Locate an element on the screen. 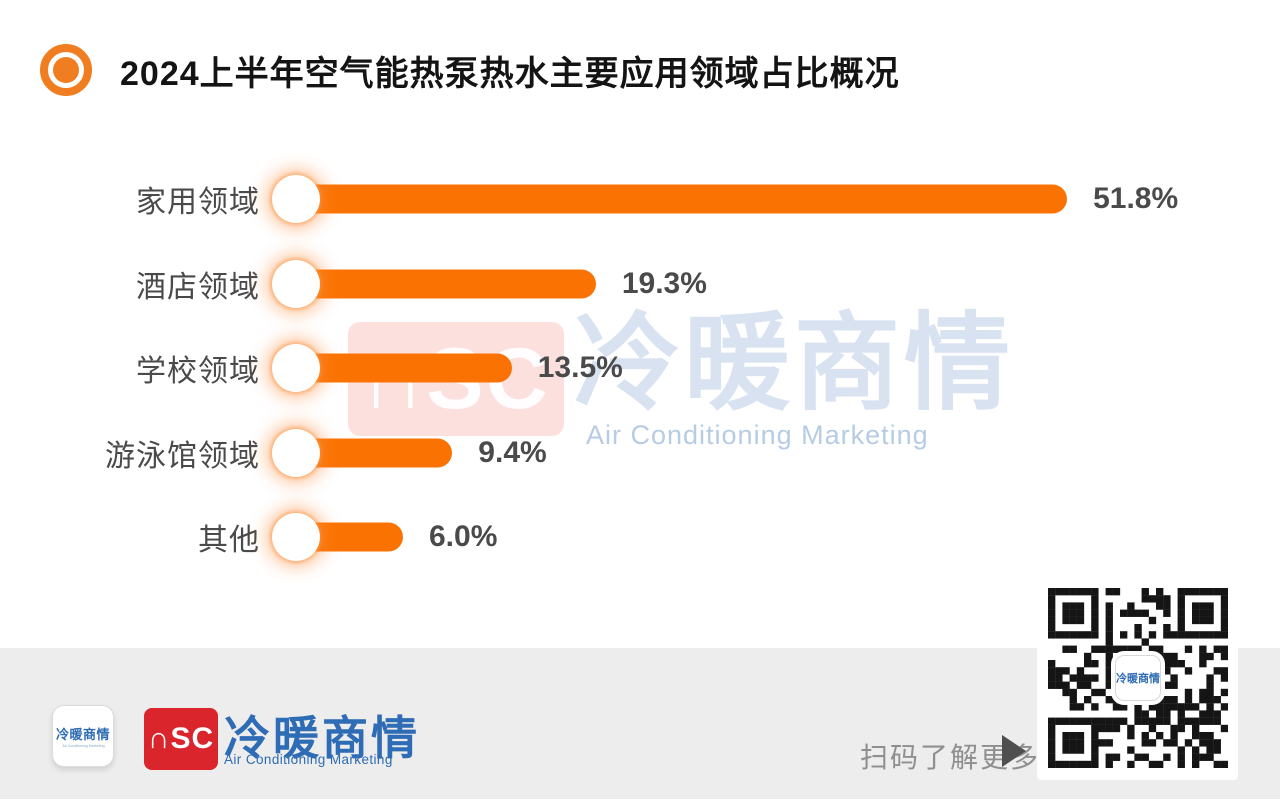 The image size is (1280, 799). bar-row: 家用领域 51.8% is located at coordinates (640, 199).